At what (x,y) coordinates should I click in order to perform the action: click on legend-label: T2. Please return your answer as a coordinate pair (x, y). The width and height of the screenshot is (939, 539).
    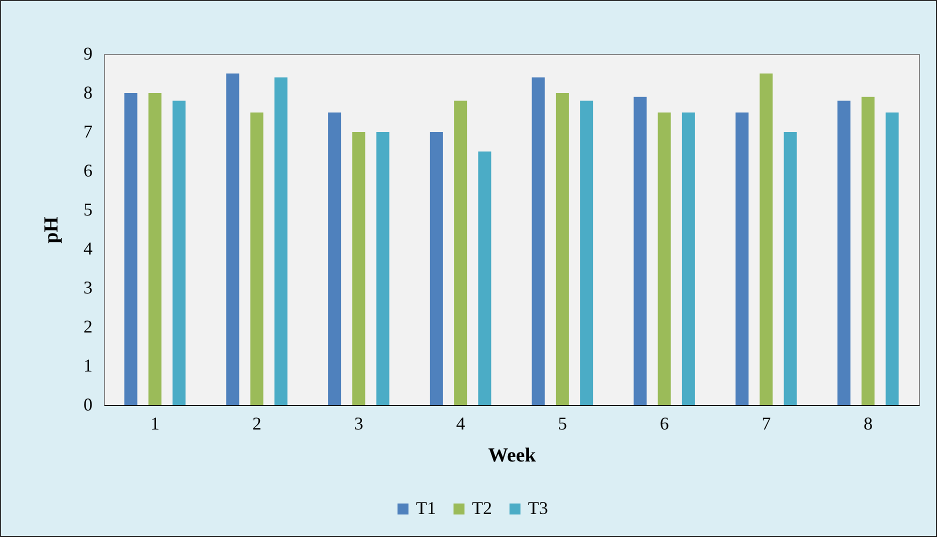
    Looking at the image, I should click on (482, 508).